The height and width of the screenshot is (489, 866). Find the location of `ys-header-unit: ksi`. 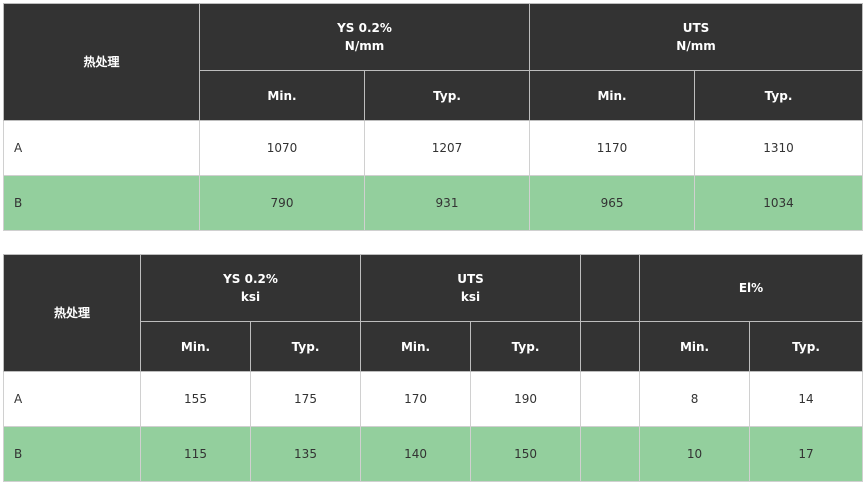

ys-header-unit: ksi is located at coordinates (250, 297).